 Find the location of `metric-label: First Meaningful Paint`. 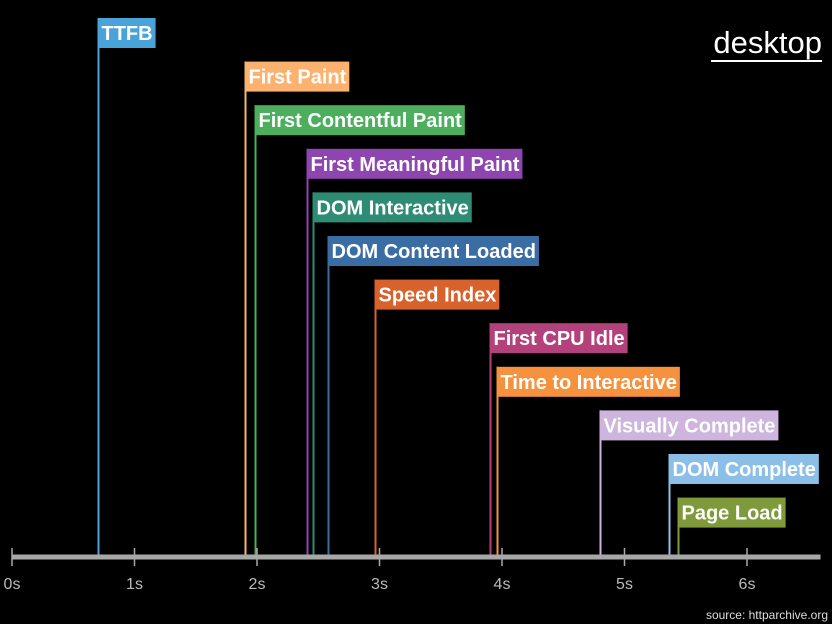

metric-label: First Meaningful Paint is located at coordinates (415, 165).